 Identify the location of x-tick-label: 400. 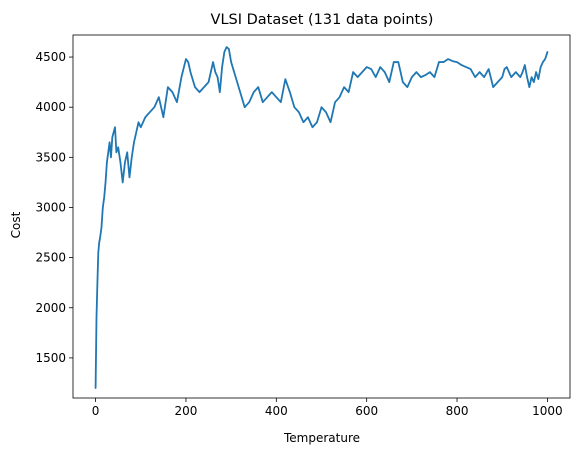
(276, 411).